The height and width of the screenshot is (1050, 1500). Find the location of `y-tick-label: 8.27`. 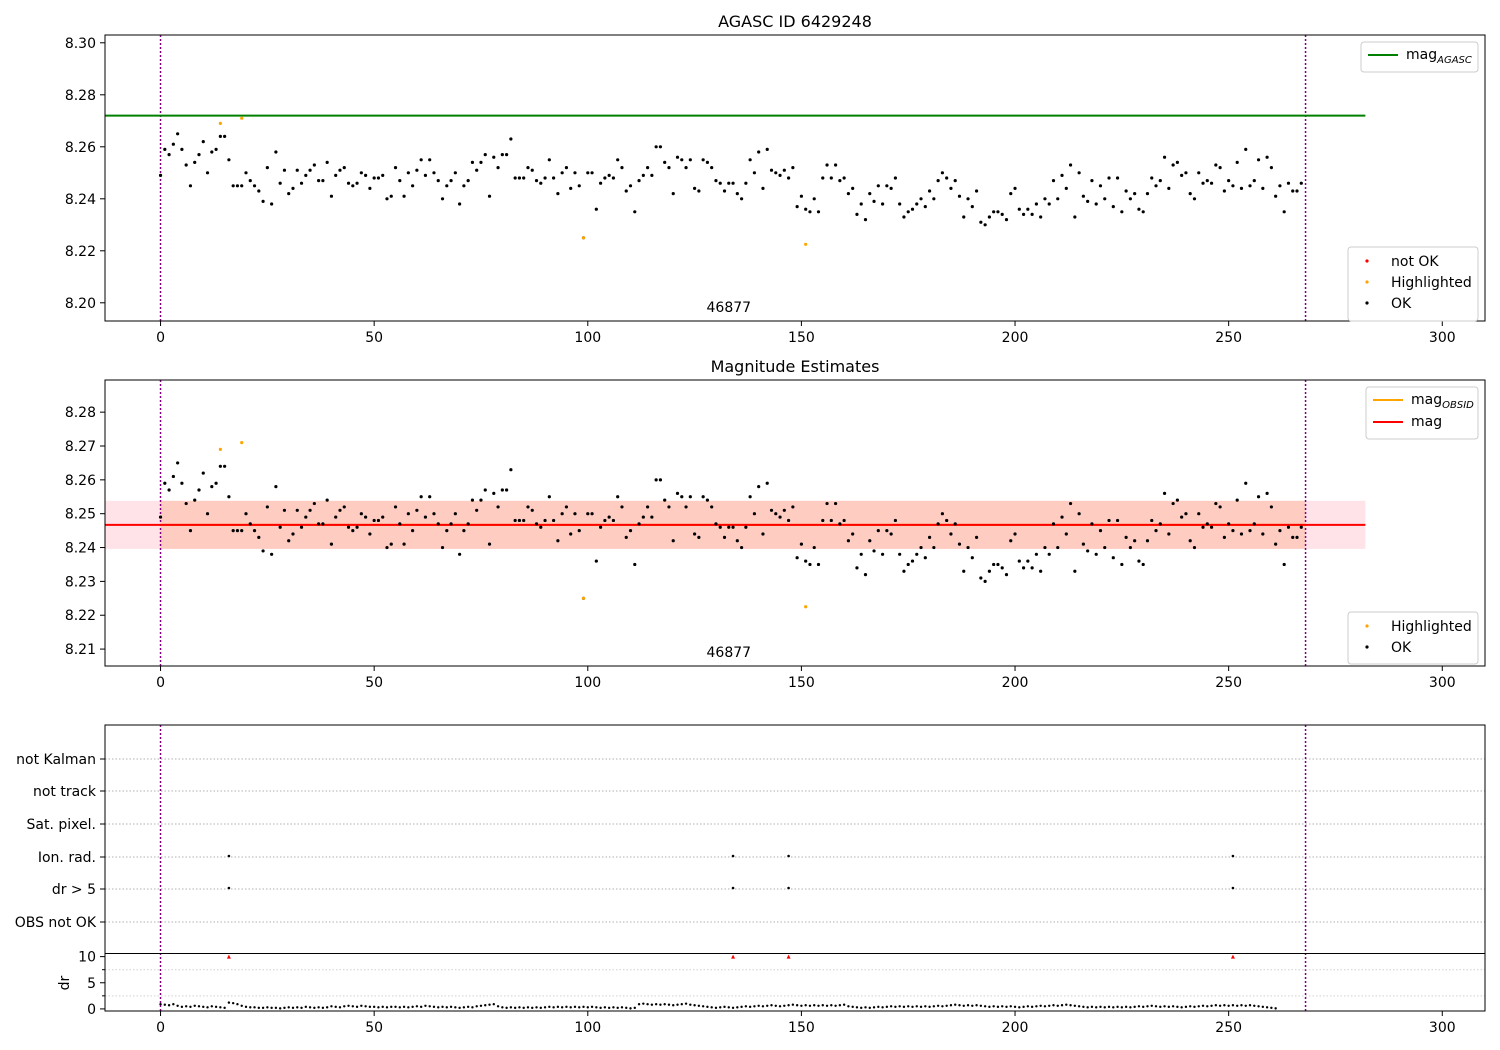

y-tick-label: 8.27 is located at coordinates (80, 447).